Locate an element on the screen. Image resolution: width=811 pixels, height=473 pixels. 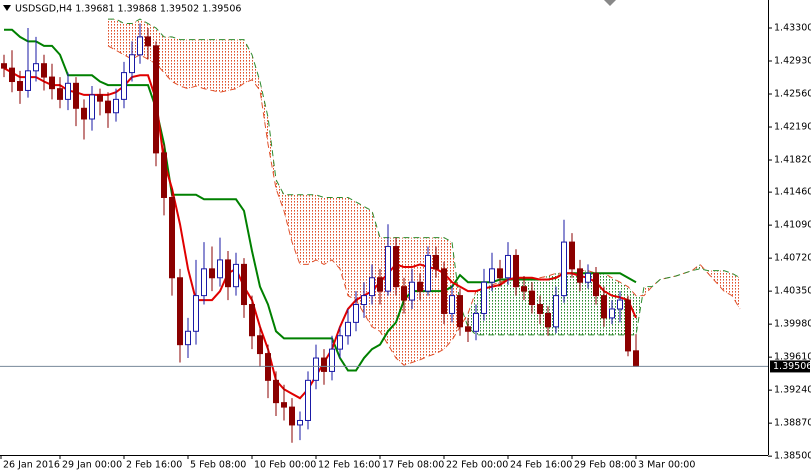
y-tick-label: 1.41460 is located at coordinates (792, 192).